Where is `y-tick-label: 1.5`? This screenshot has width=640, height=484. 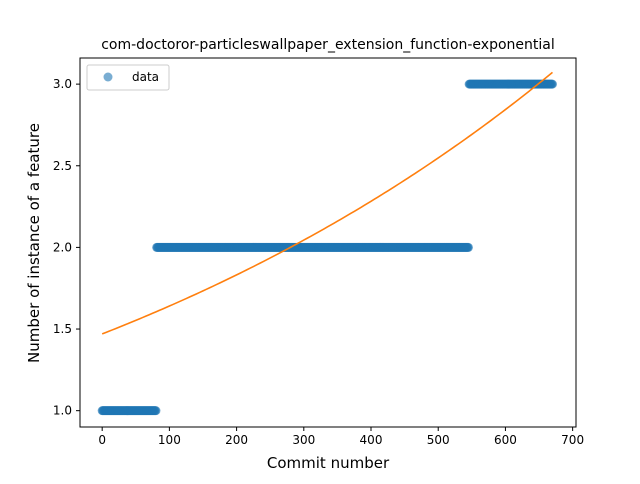 y-tick-label: 1.5 is located at coordinates (62, 329).